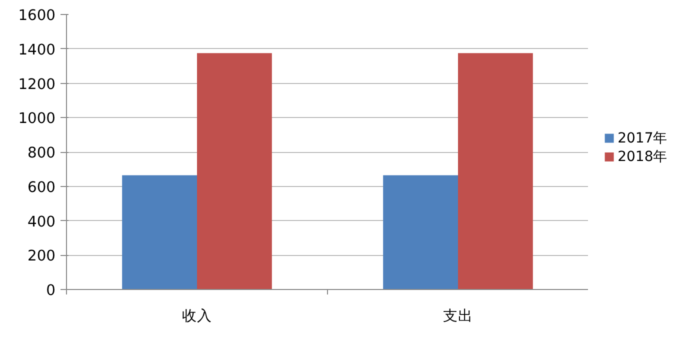 The width and height of the screenshot is (700, 338). Describe the element at coordinates (37, 49) in the screenshot. I see `y-tick-label: 1400` at that location.